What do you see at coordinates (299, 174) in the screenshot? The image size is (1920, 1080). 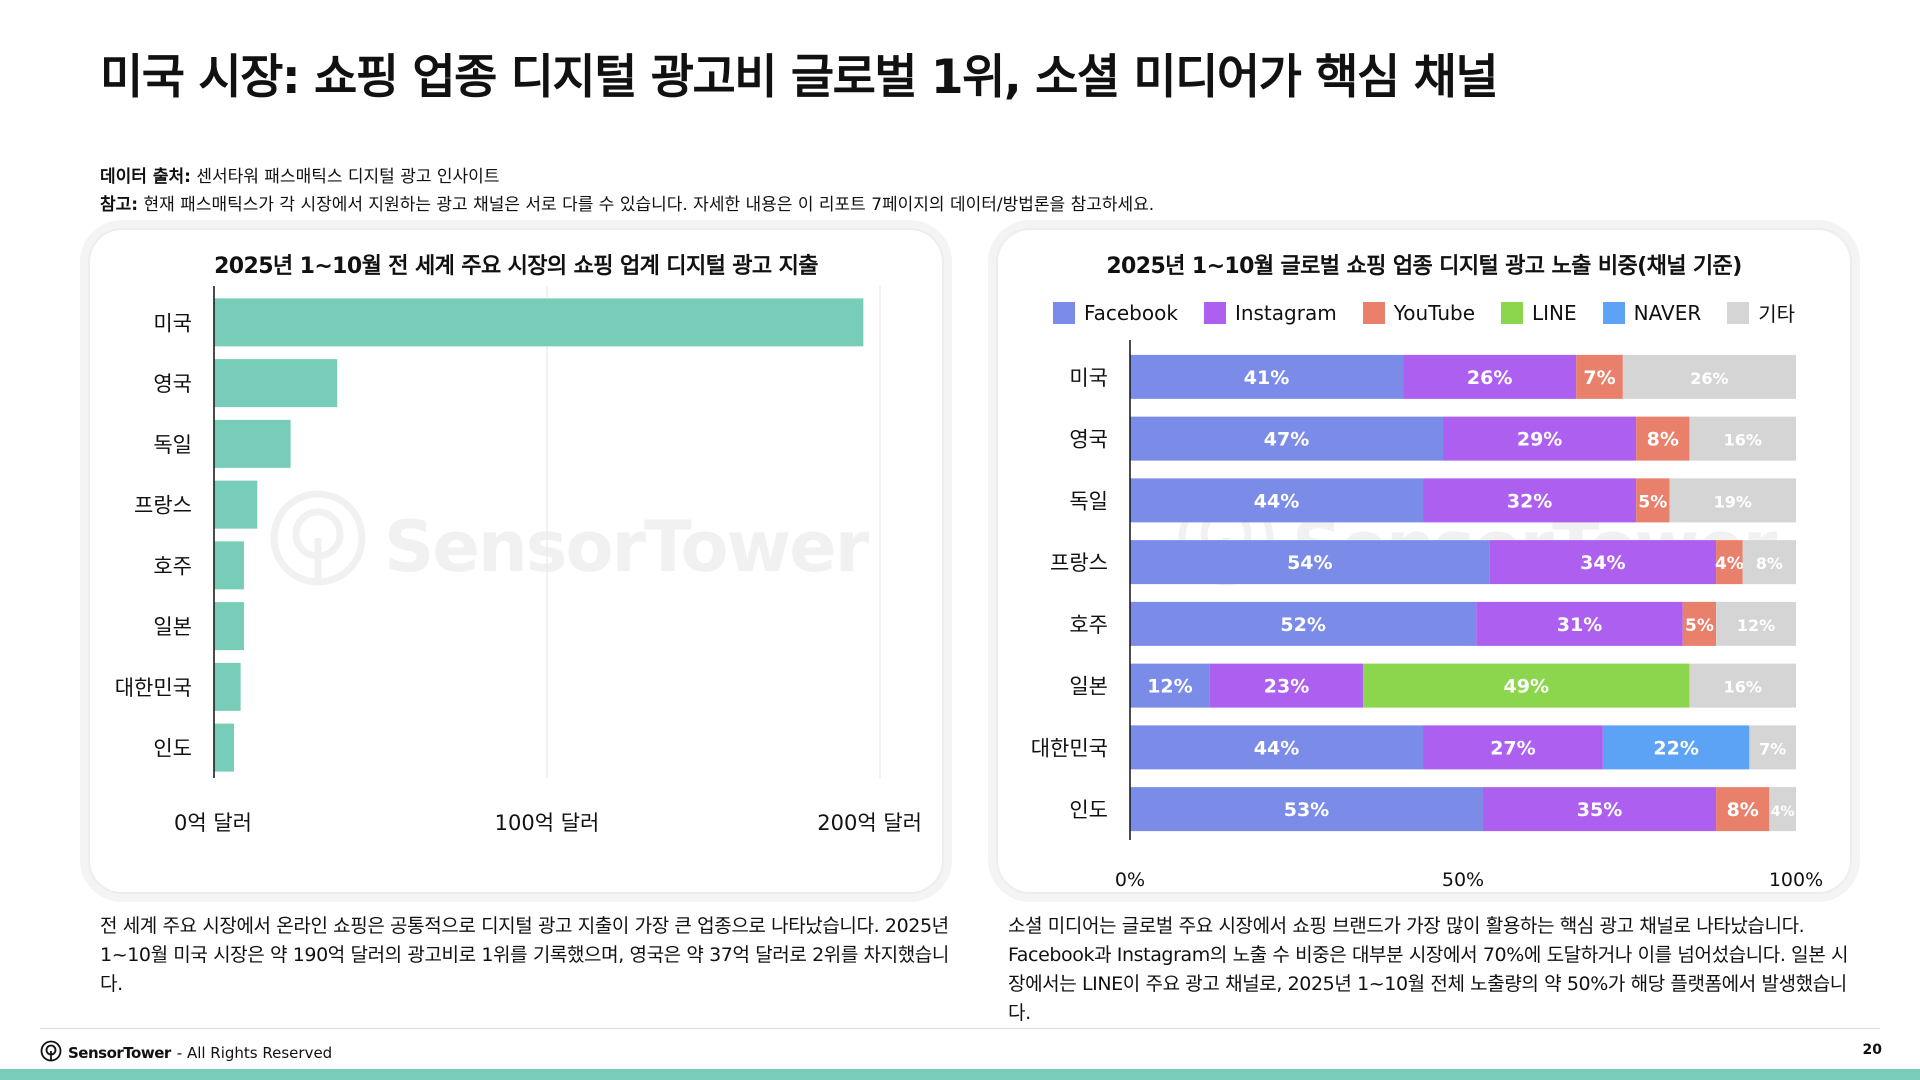 I see `data-source: 데이터 출처: 센서타워 패스매틱스 디지털 광고 인사이트` at bounding box center [299, 174].